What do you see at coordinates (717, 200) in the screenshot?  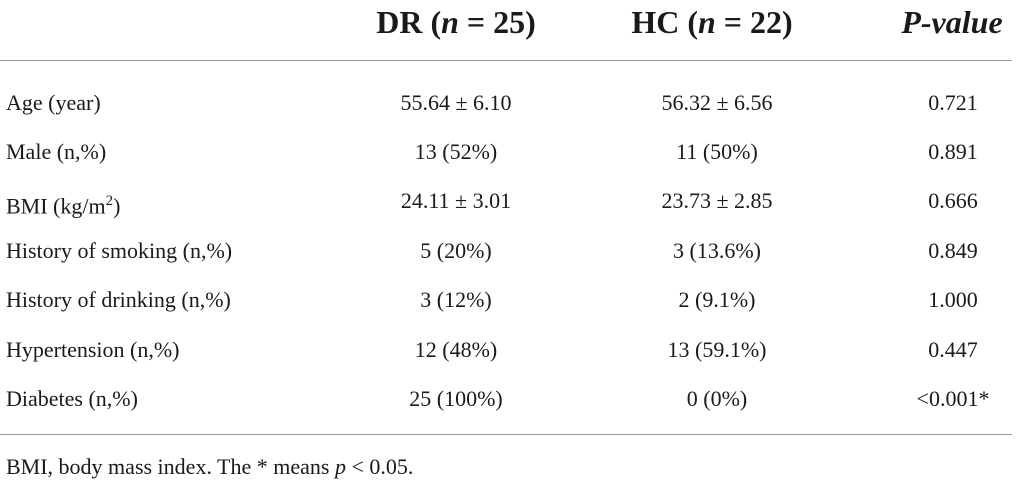 I see `row-hc-value: 23.73 ± 2.85` at bounding box center [717, 200].